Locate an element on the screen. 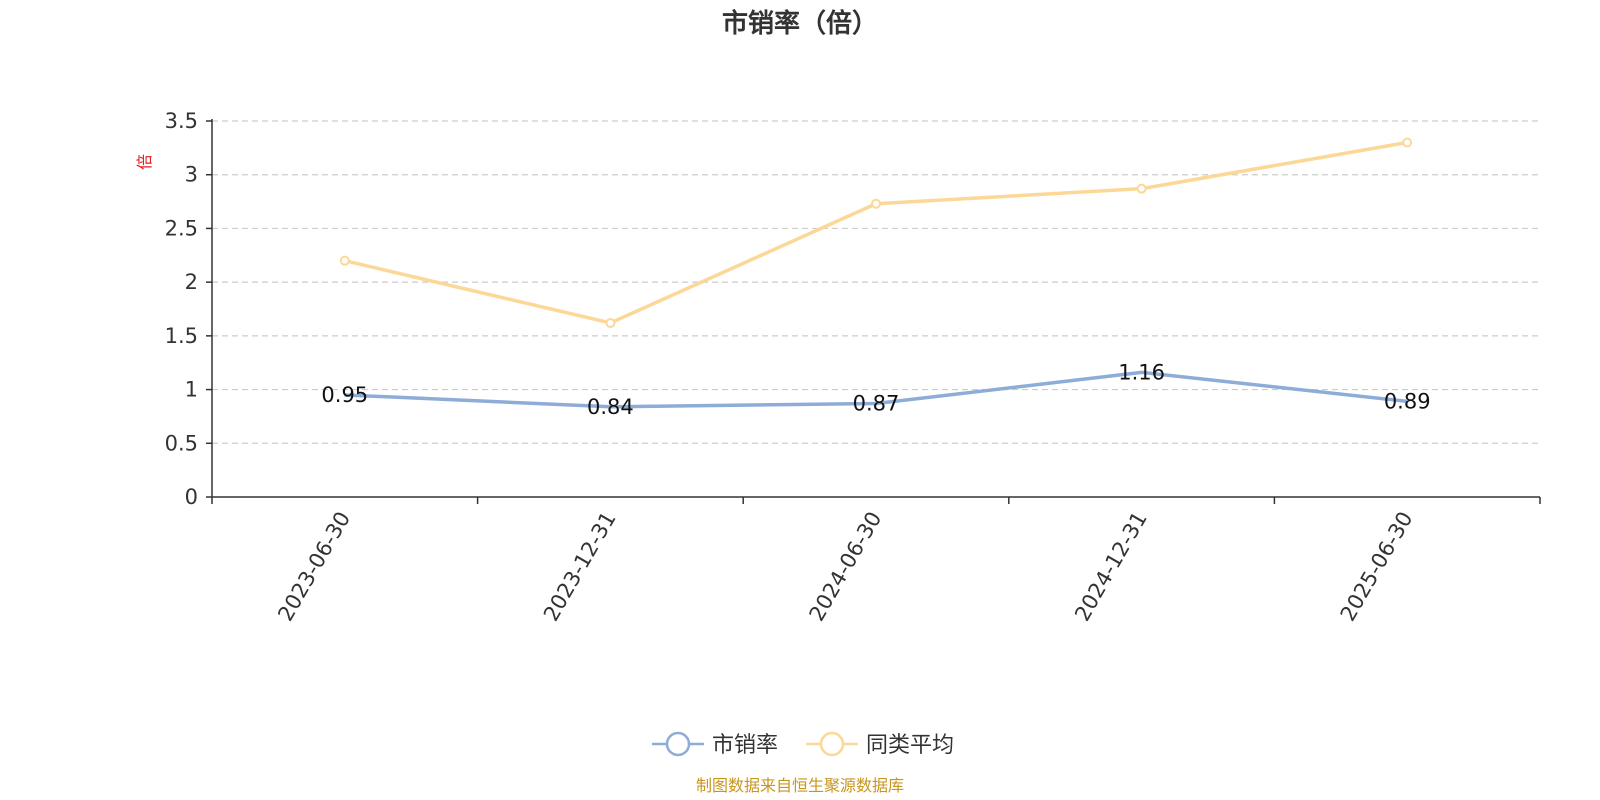  y-tick-label: 2.5 is located at coordinates (181, 228).